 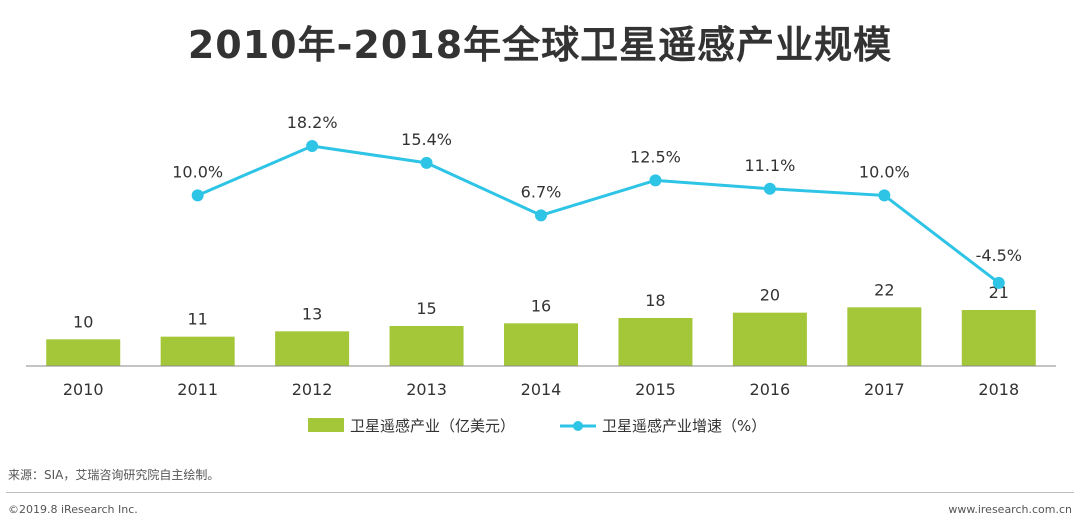 What do you see at coordinates (197, 351) in the screenshot?
I see `bar-2011` at bounding box center [197, 351].